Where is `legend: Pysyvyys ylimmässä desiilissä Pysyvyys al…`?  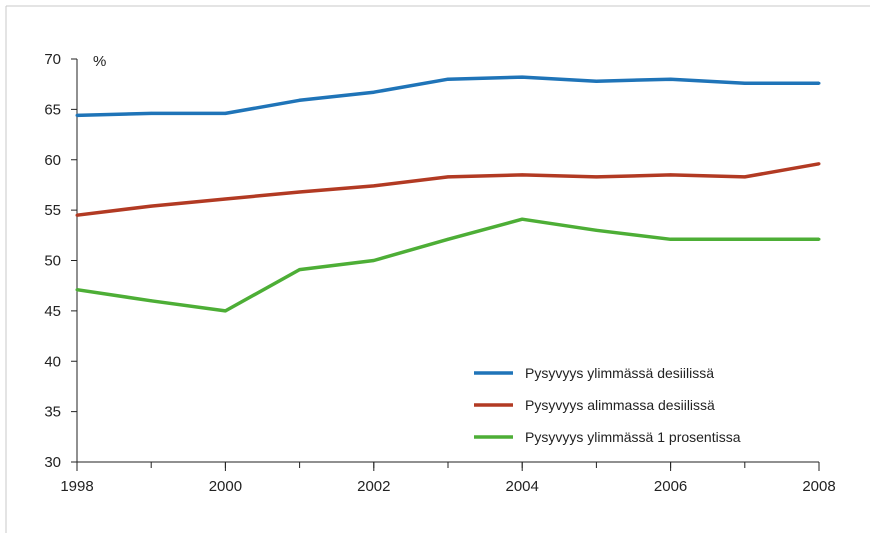
legend: Pysyvyys ylimmässä desiilissä Pysyvyys al… is located at coordinates (607, 405).